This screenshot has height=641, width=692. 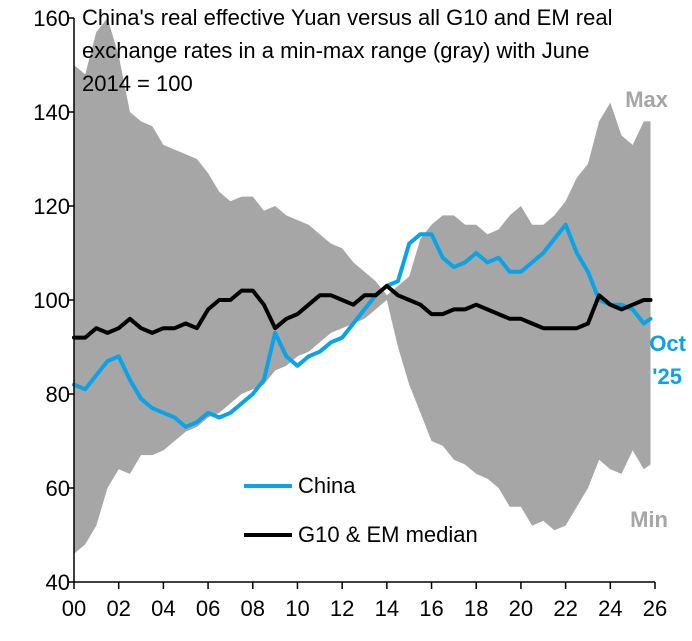 I want to click on y-tick-label: 120, so click(x=51, y=206).